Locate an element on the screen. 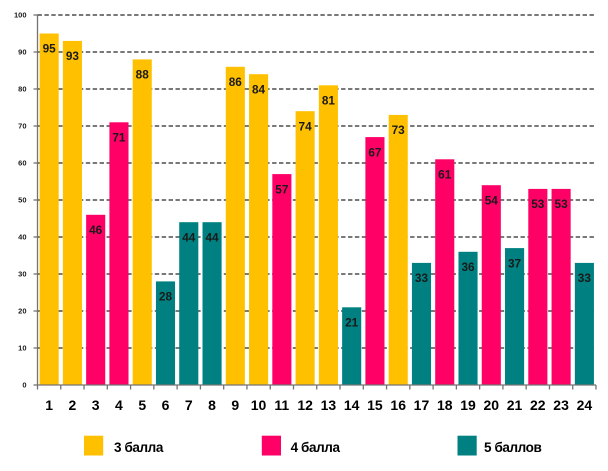 This screenshot has height=471, width=608. svg-text: 2 is located at coordinates (73, 405).